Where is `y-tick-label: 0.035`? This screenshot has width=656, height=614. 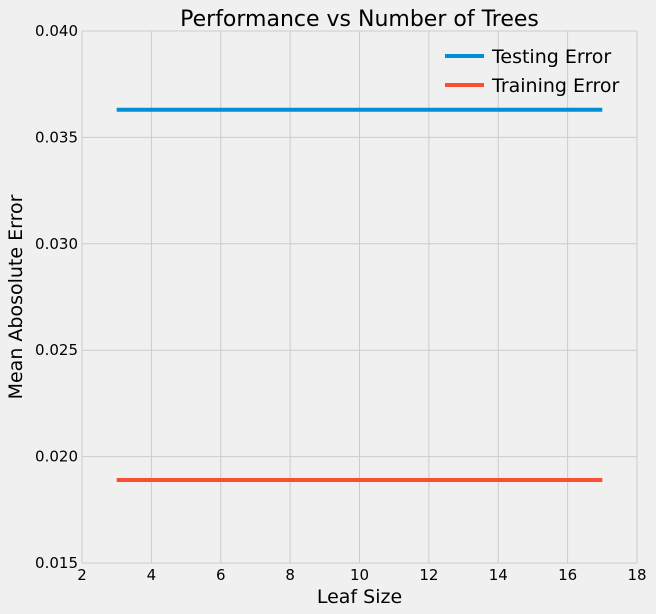 y-tick-label: 0.035 is located at coordinates (56, 137).